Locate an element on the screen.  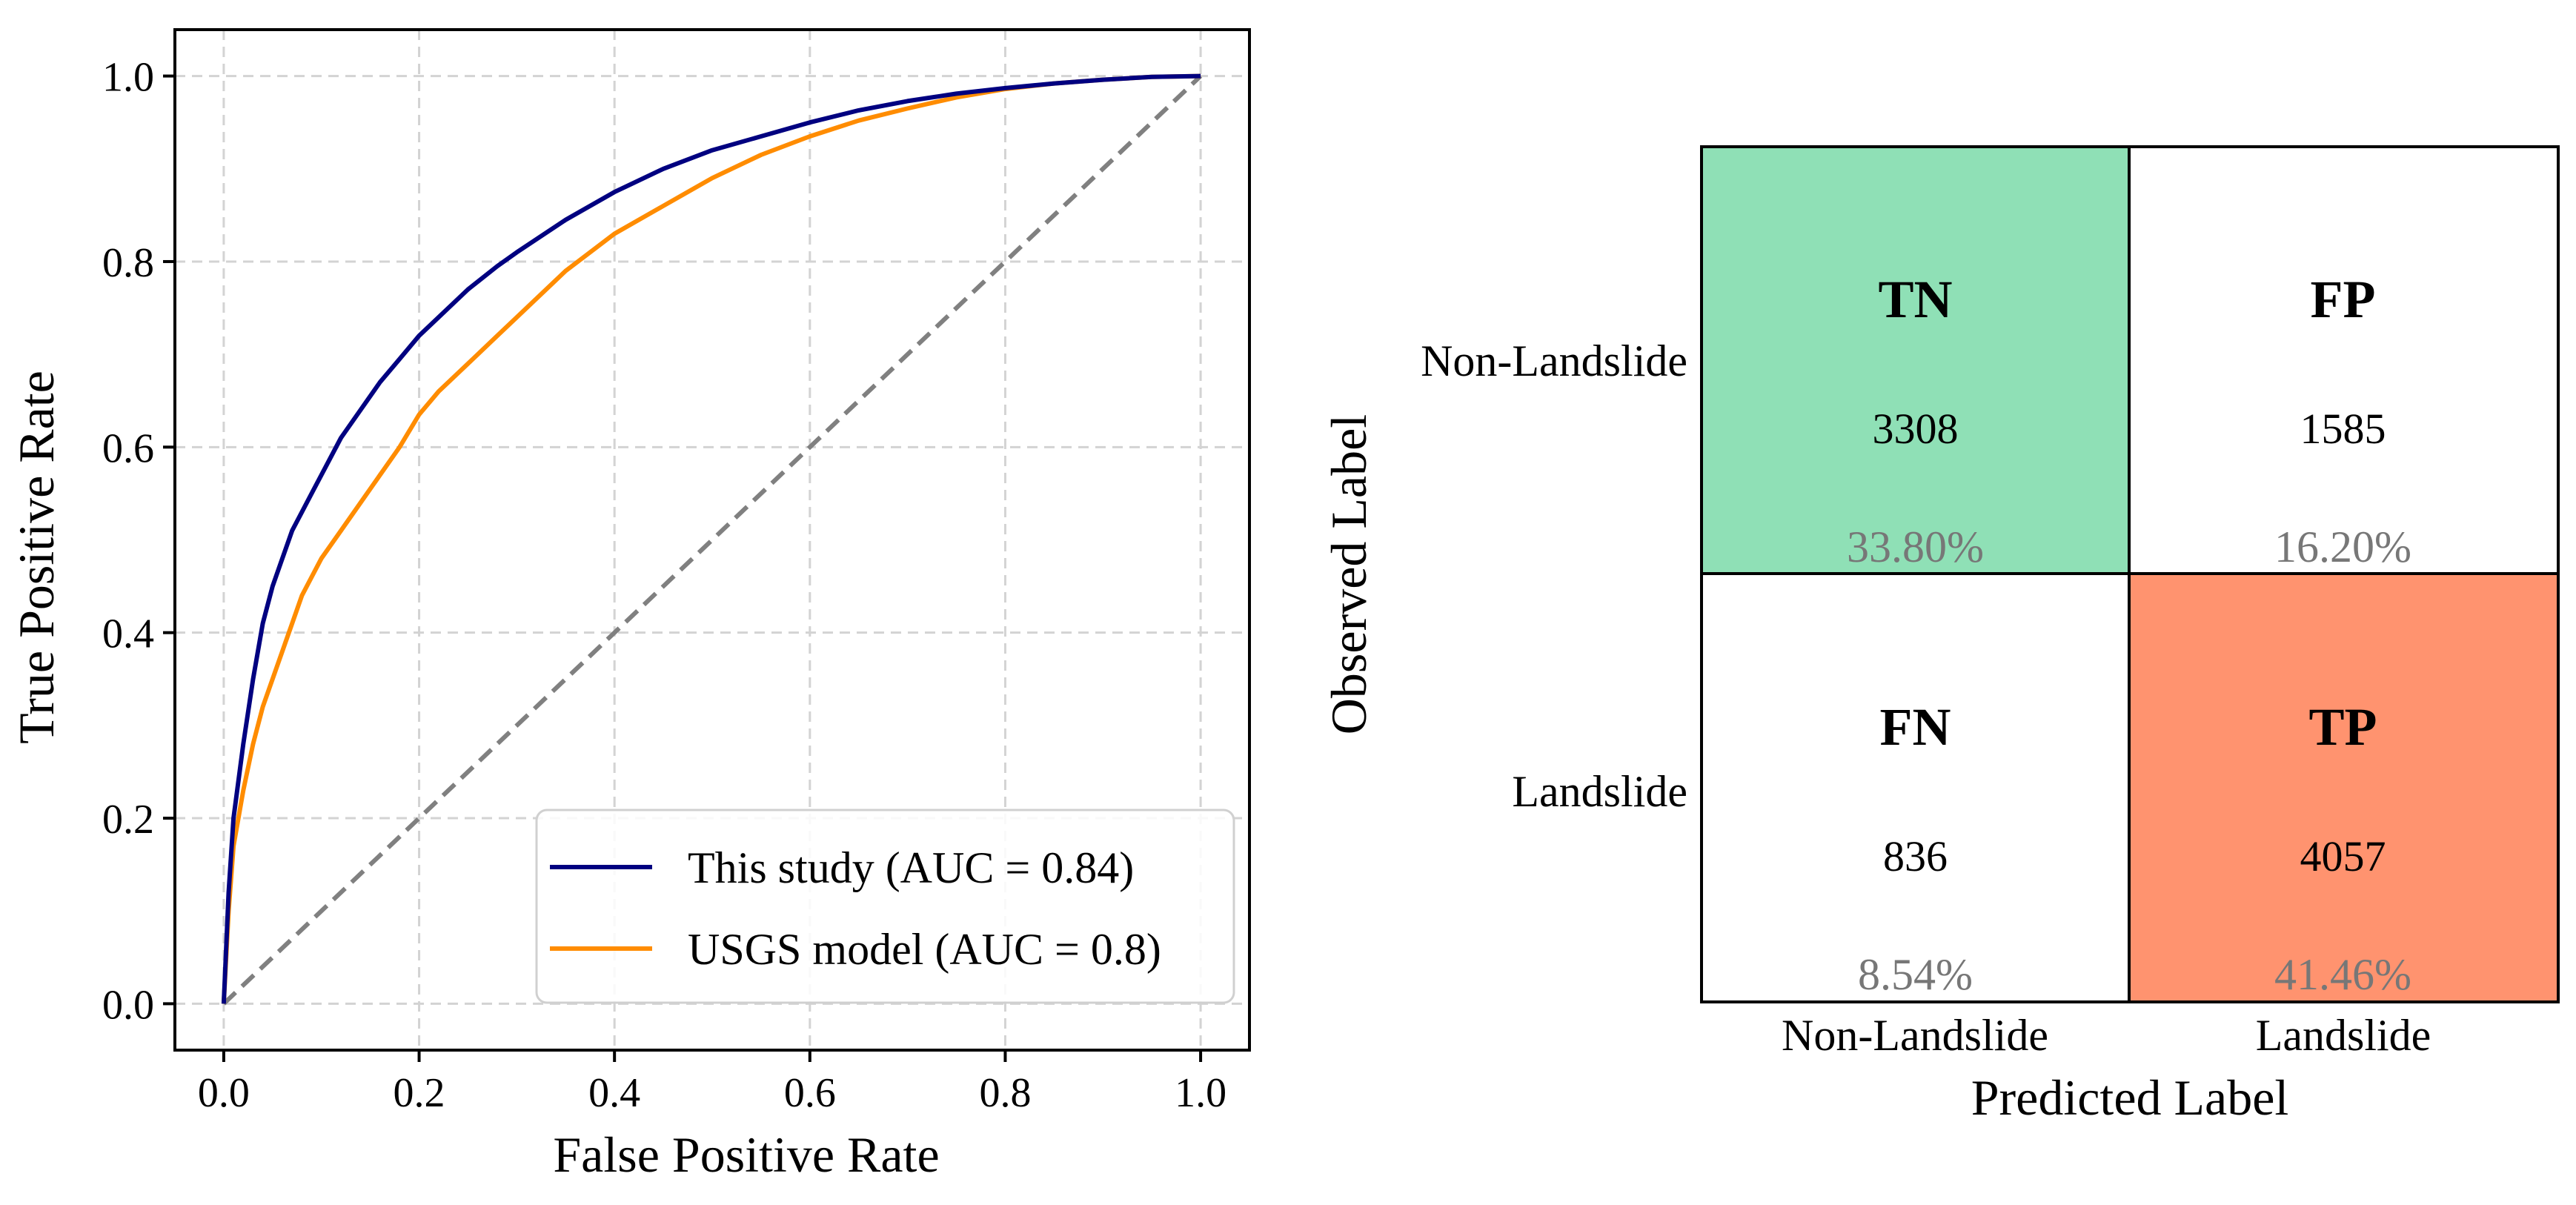
cm-x-tick-non-landslide: Non-Landslide is located at coordinates (1915, 1035).